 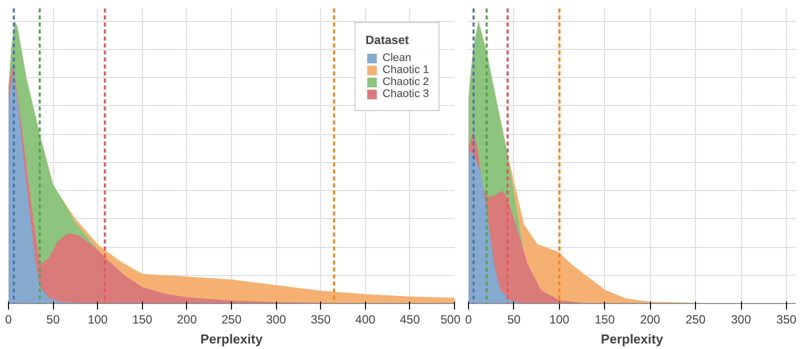 I want to click on x-tick-label: 500, so click(x=450, y=319).